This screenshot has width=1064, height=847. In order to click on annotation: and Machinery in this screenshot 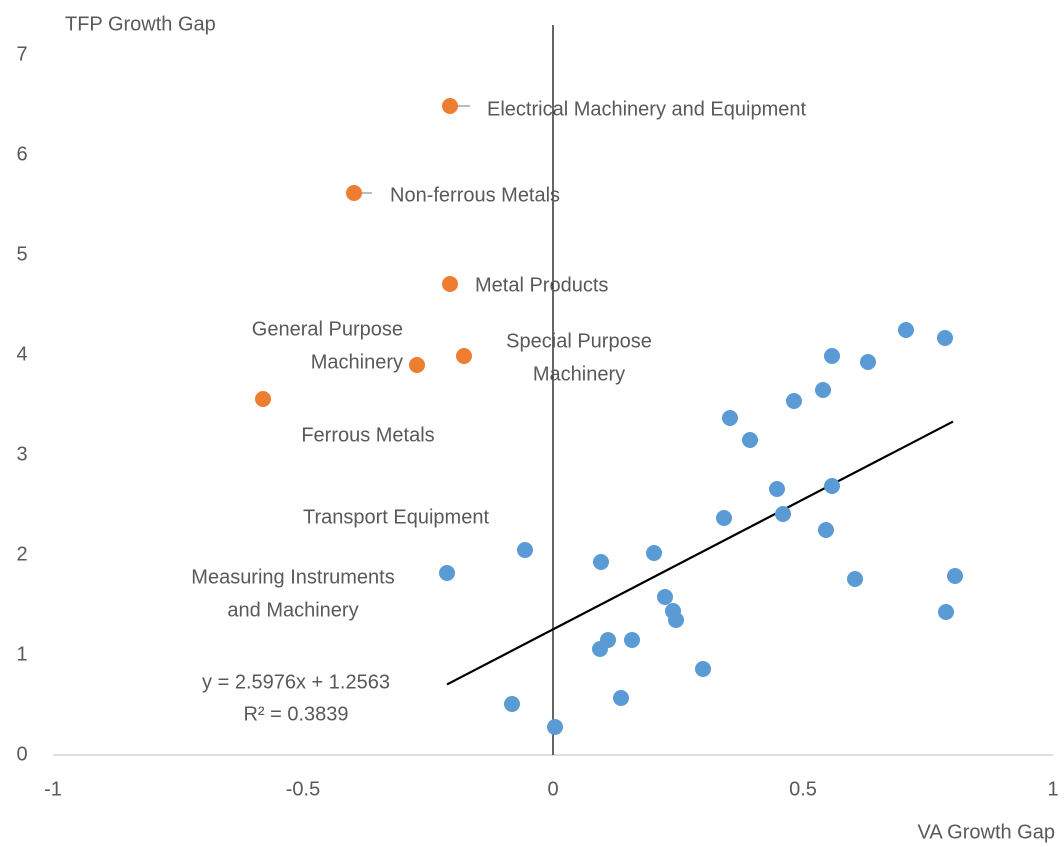, I will do `click(292, 610)`.